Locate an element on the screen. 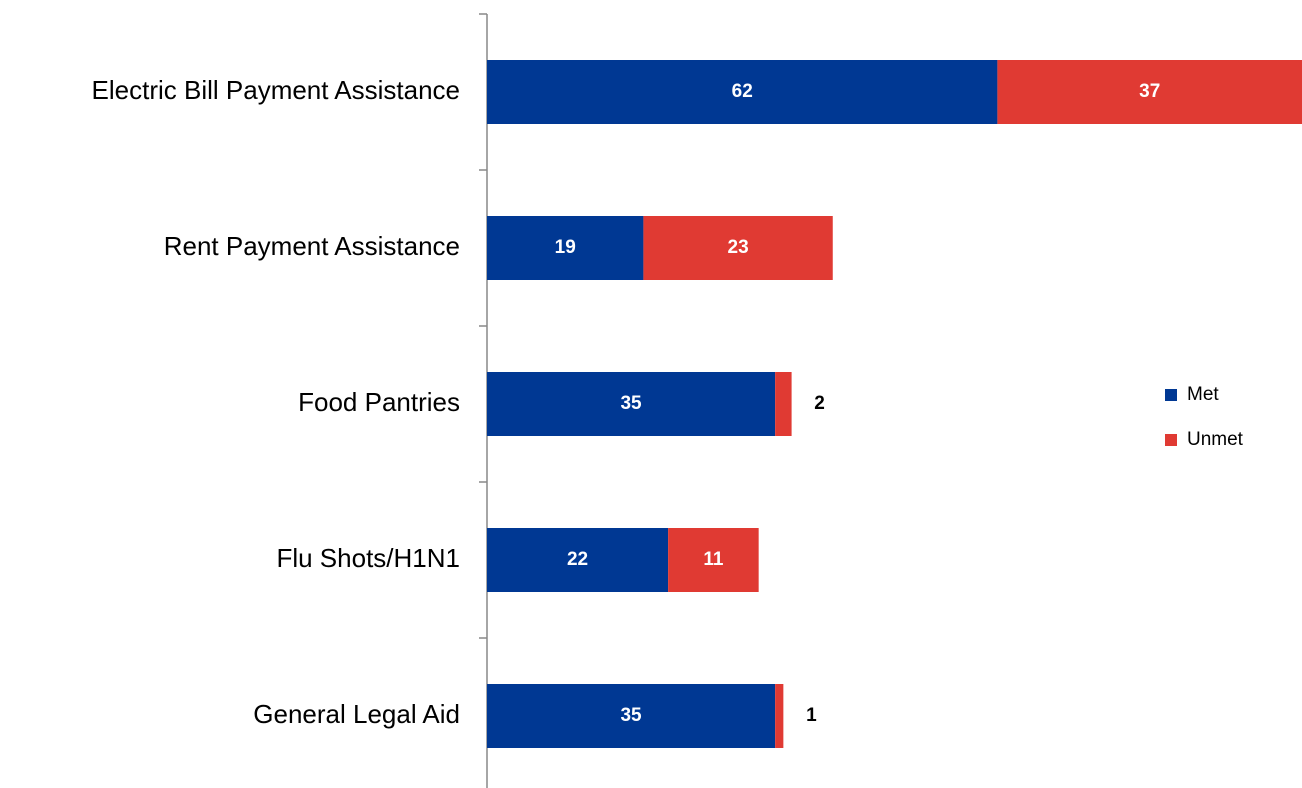  category-label: Rent Payment Assistance is located at coordinates (312, 246).